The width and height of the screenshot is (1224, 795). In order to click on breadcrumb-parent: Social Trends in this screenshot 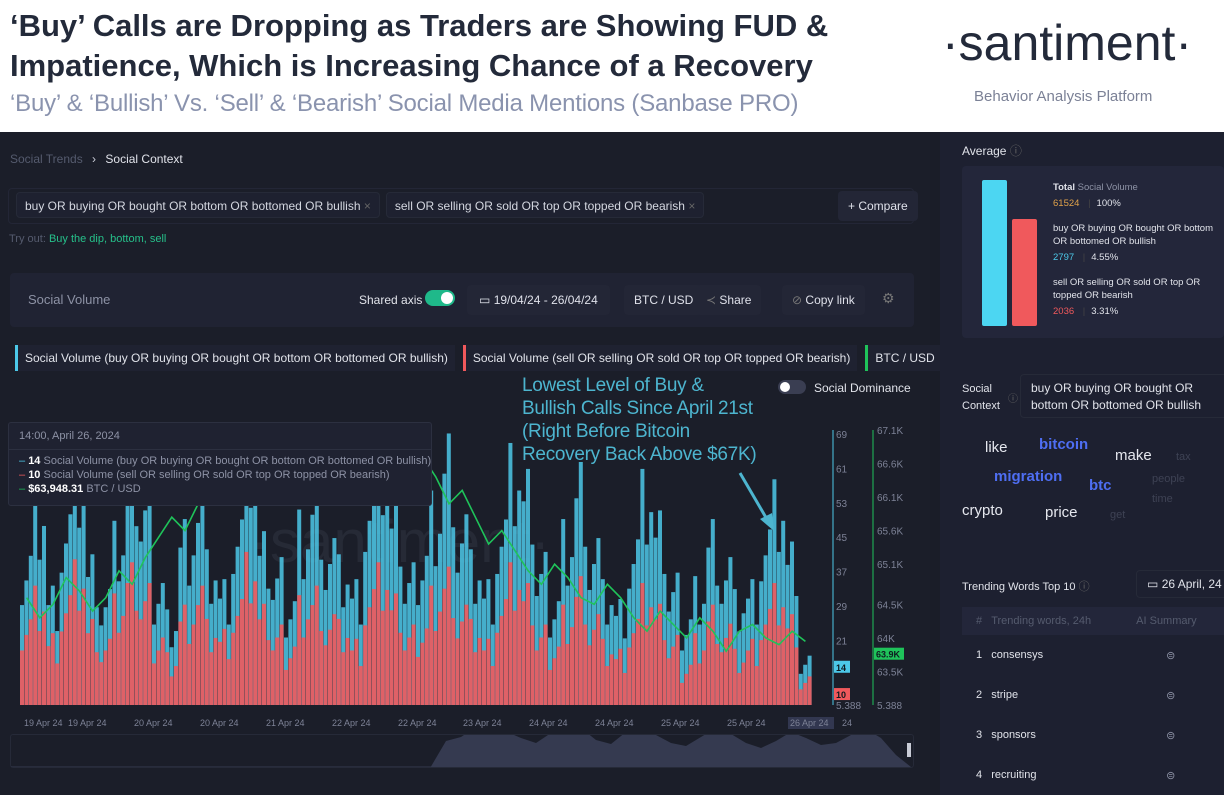, I will do `click(46, 159)`.